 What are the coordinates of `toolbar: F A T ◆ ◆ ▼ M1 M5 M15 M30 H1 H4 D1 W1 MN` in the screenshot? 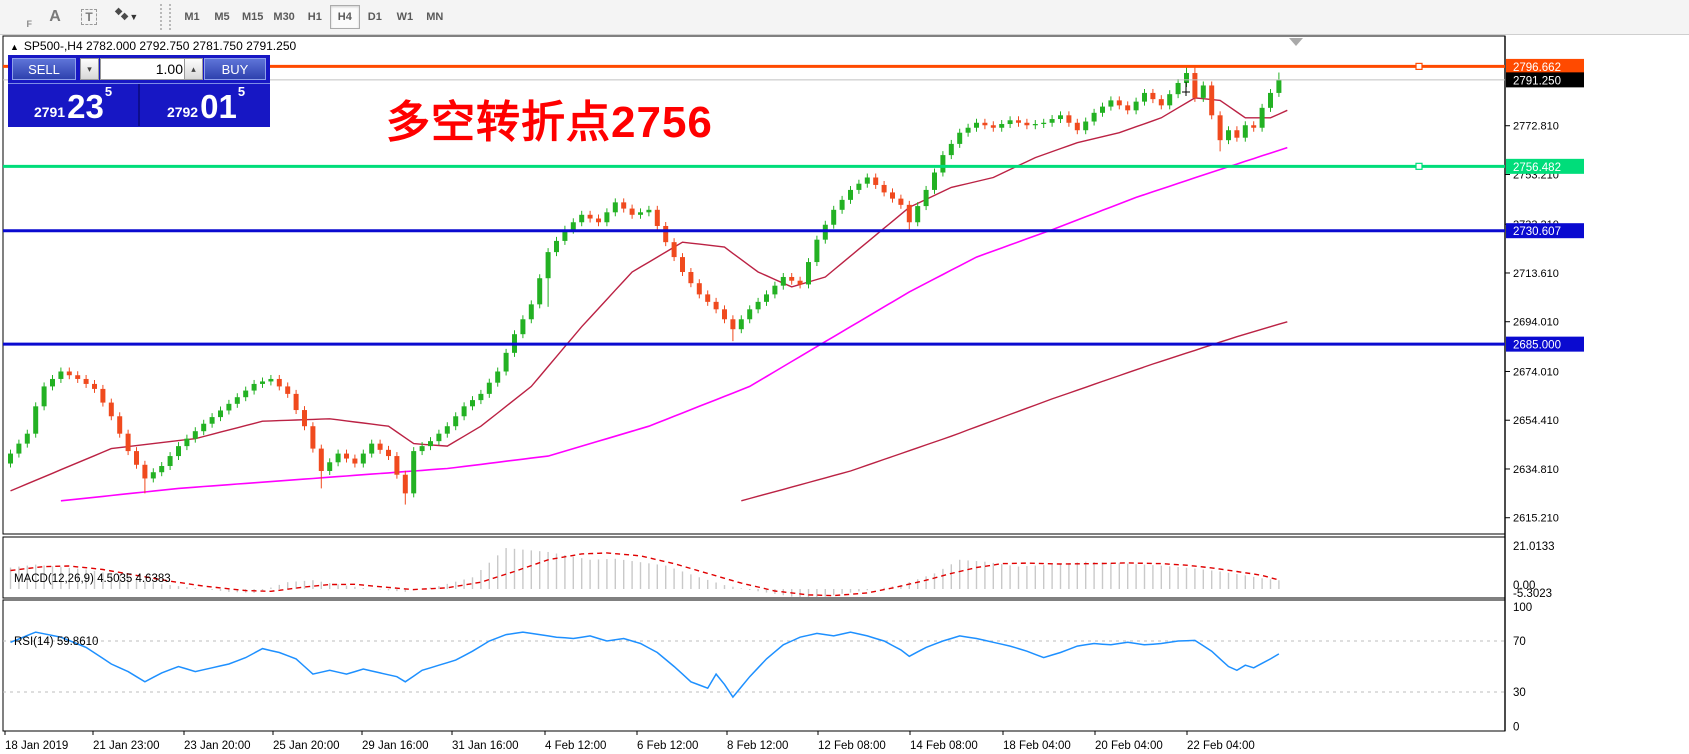 It's located at (844, 17).